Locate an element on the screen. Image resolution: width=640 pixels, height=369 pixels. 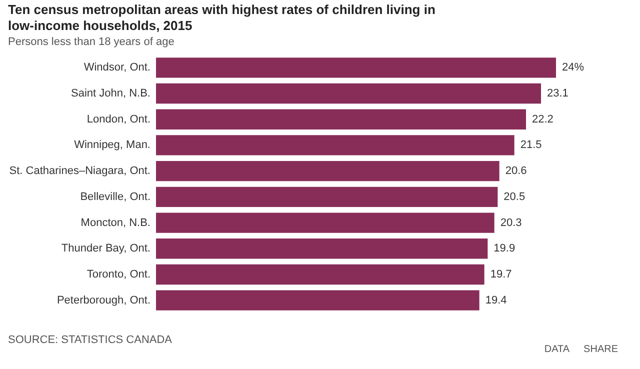
data-label: 20.3 is located at coordinates (511, 222).